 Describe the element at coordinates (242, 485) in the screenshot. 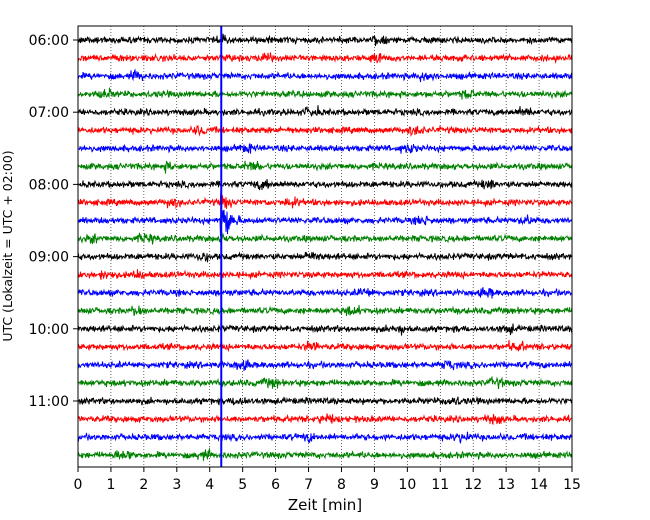

I see `x-tick-label: 5` at that location.